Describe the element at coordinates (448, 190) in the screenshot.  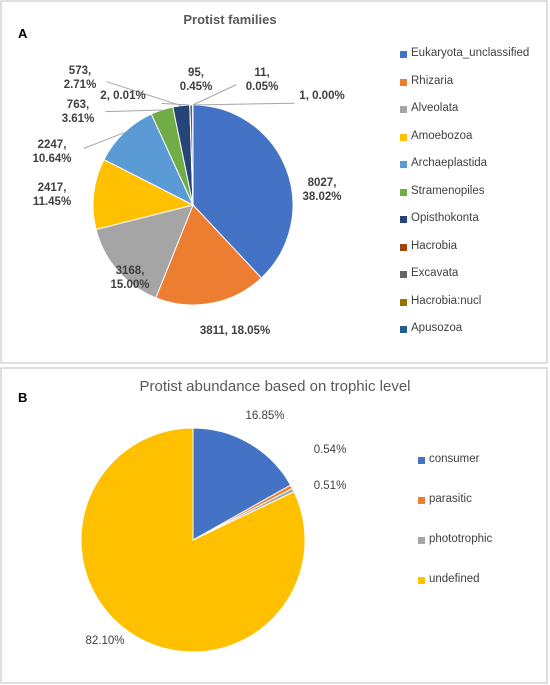
I see `legend-label: Stramenopiles` at that location.